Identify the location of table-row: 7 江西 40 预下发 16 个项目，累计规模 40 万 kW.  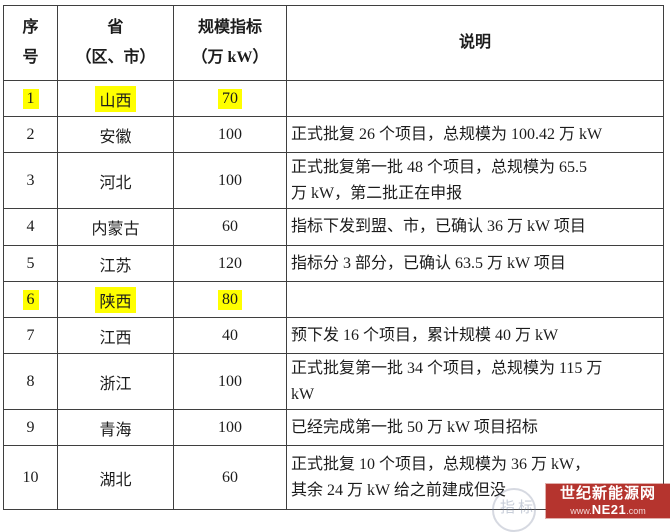
(333, 336).